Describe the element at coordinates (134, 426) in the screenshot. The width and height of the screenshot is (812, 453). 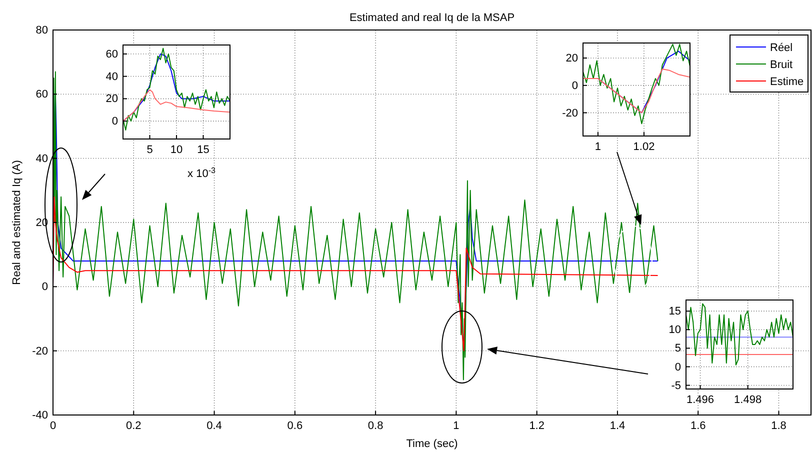
I see `x-tick-label: 0.2` at that location.